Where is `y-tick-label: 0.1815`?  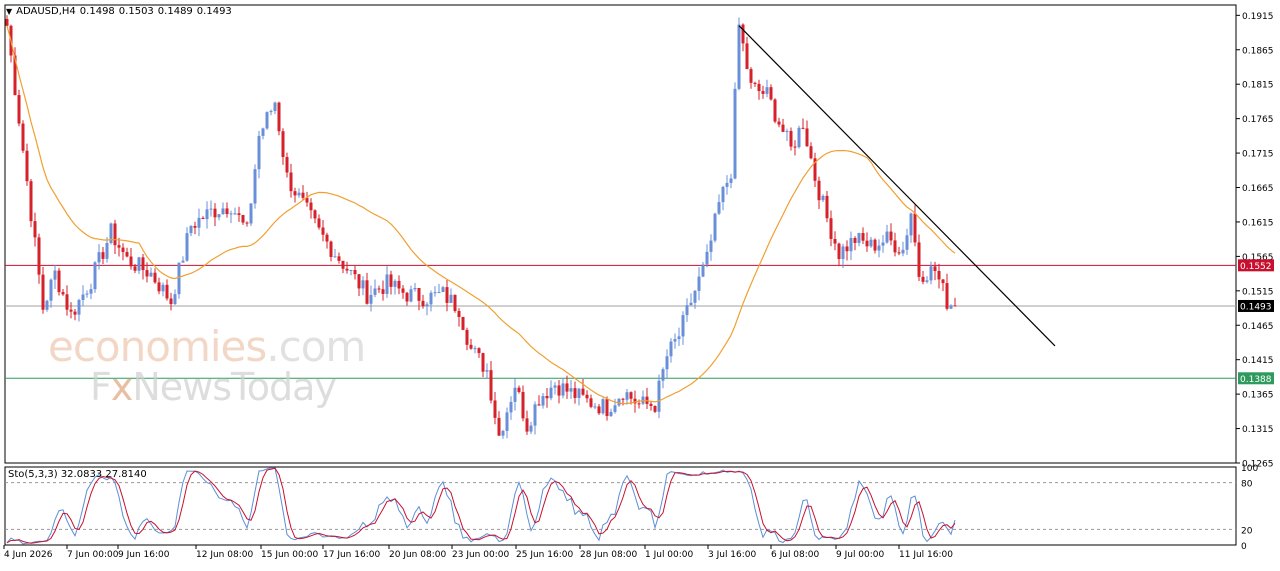
y-tick-label: 0.1815 is located at coordinates (1258, 86).